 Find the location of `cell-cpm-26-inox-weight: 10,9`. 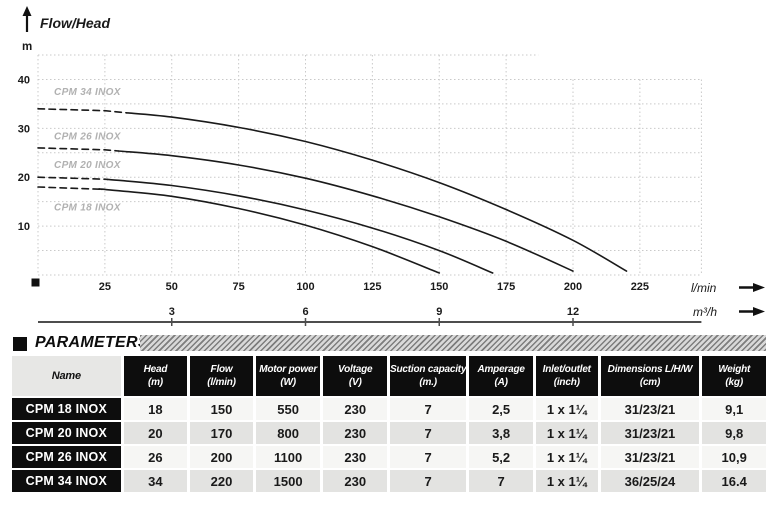

cell-cpm-26-inox-weight: 10,9 is located at coordinates (734, 457).